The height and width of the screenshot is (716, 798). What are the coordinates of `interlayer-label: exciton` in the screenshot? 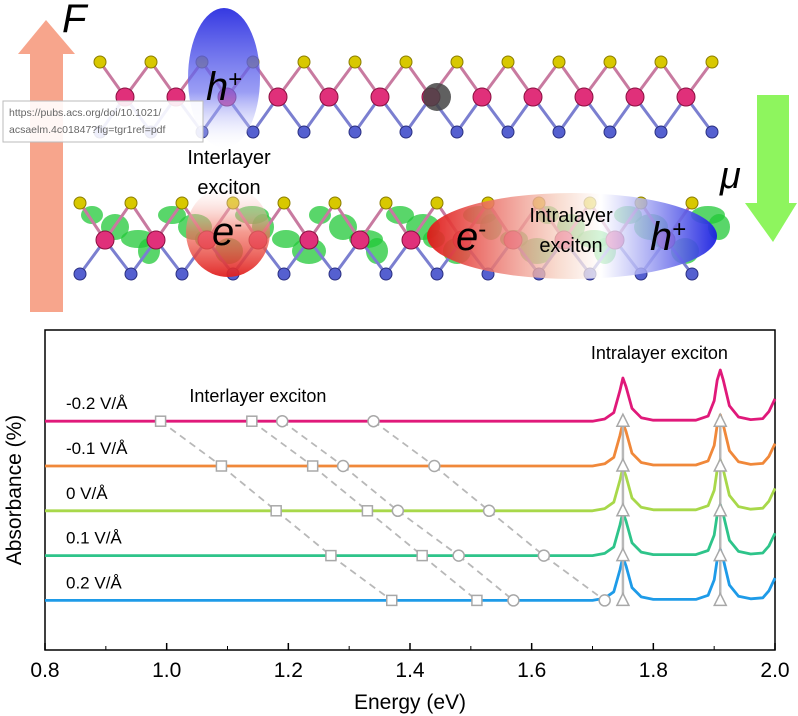 It's located at (228, 188).